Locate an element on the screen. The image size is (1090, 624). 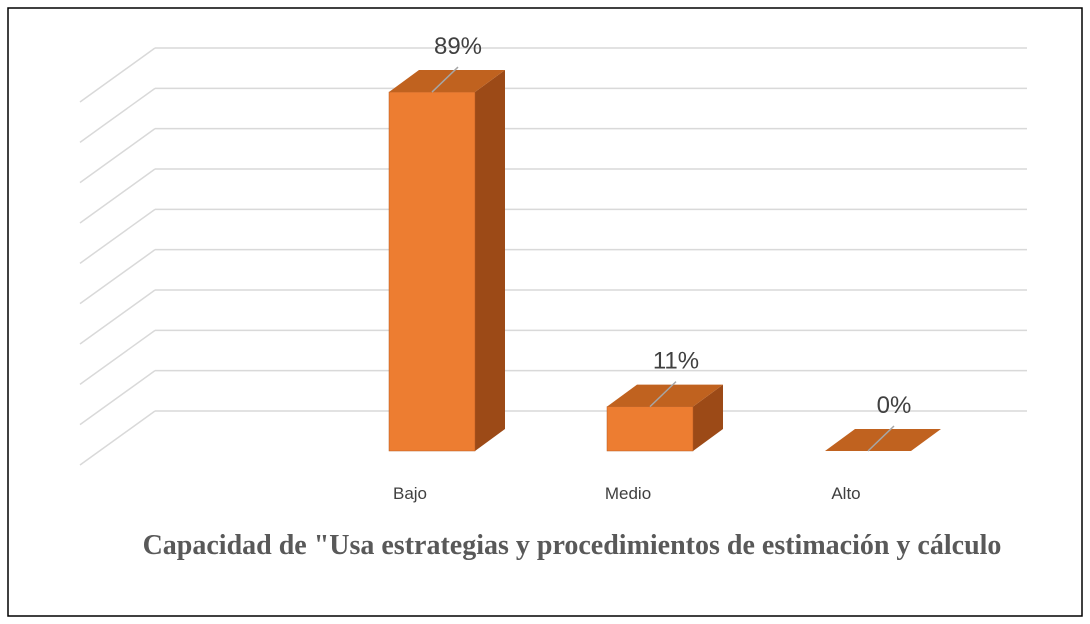
x-tick-label: Medio is located at coordinates (628, 493).